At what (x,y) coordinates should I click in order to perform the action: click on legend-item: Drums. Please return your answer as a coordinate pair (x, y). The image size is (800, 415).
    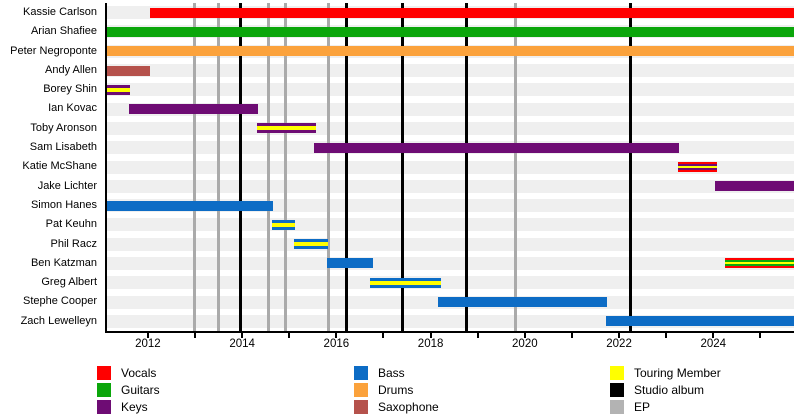
    Looking at the image, I should click on (383, 390).